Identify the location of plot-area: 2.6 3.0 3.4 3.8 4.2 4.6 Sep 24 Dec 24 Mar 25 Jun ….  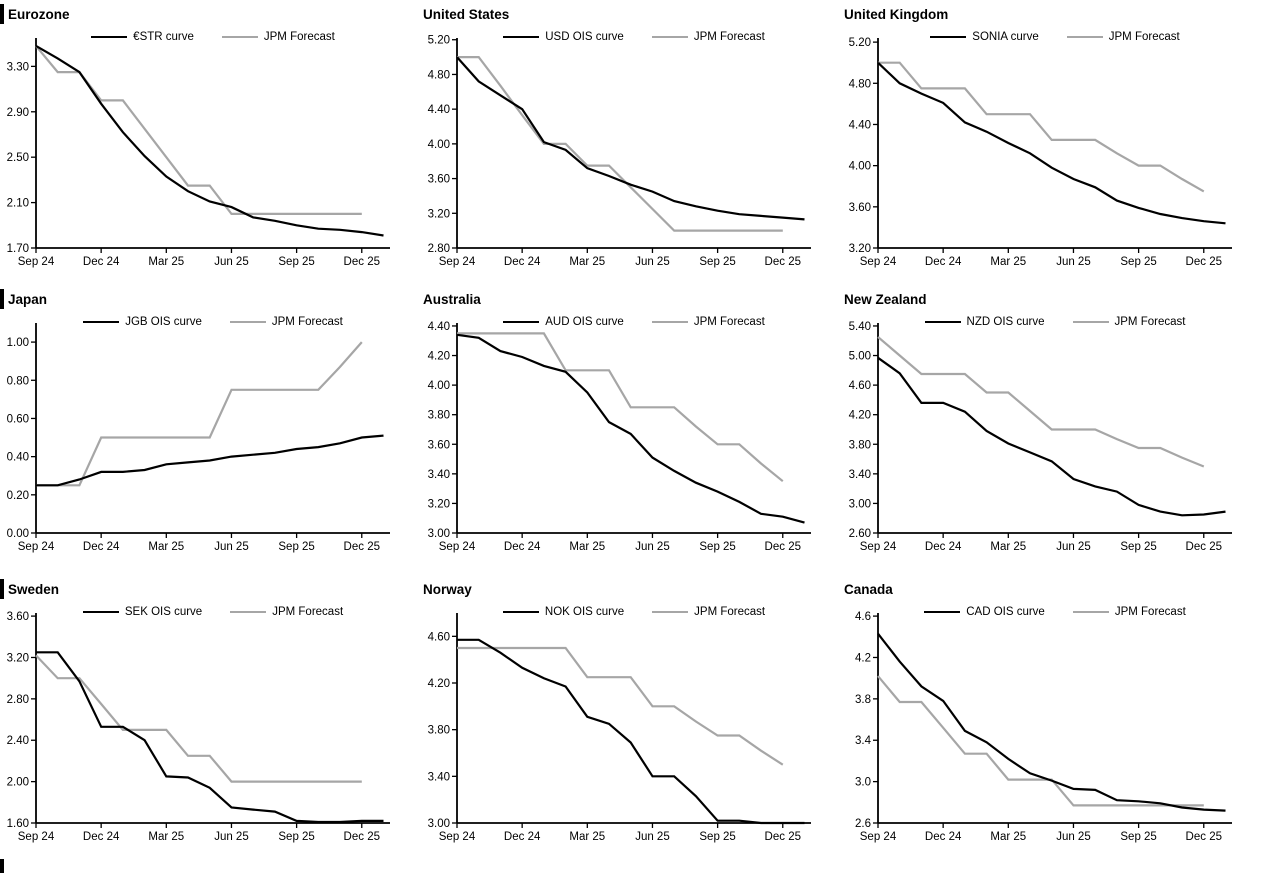
(1053, 730).